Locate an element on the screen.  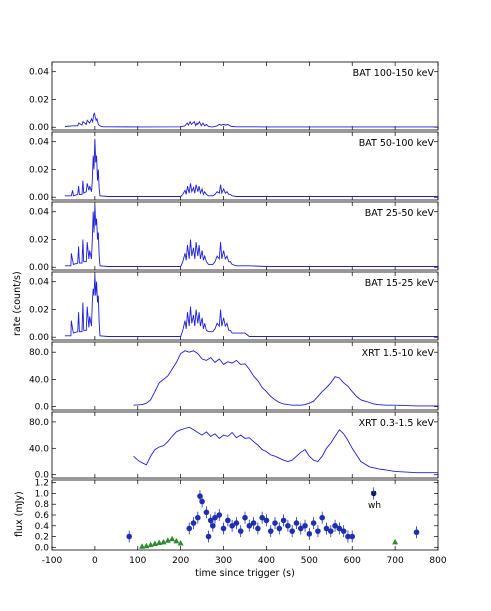
panel-2: 0.00 0.02 0.04 BAT 50-100 keV is located at coordinates (234, 167).